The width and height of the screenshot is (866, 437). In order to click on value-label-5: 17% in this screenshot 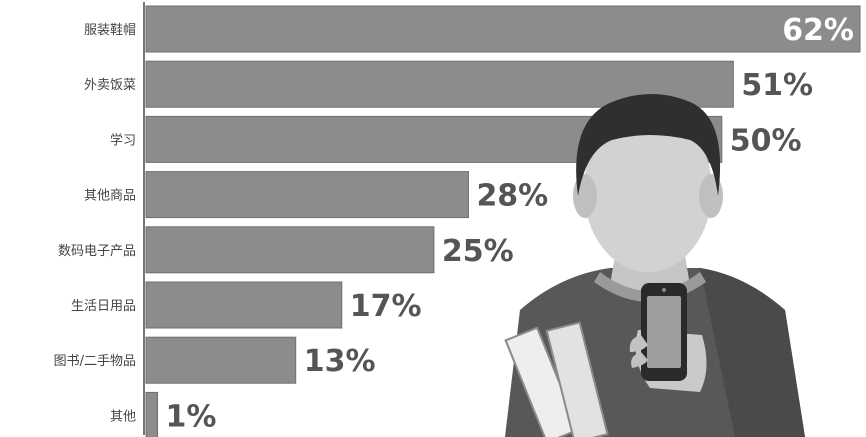, I will do `click(386, 306)`.